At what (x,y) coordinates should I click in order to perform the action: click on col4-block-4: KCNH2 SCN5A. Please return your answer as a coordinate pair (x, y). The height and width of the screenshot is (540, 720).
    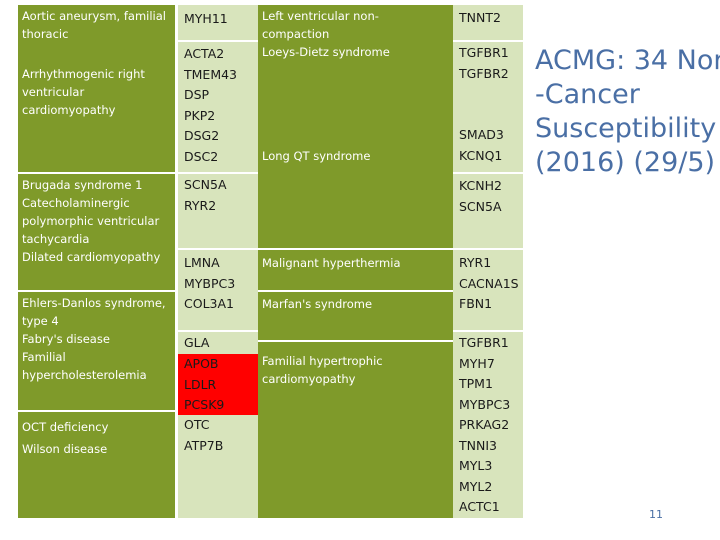
    Looking at the image, I should click on (488, 211).